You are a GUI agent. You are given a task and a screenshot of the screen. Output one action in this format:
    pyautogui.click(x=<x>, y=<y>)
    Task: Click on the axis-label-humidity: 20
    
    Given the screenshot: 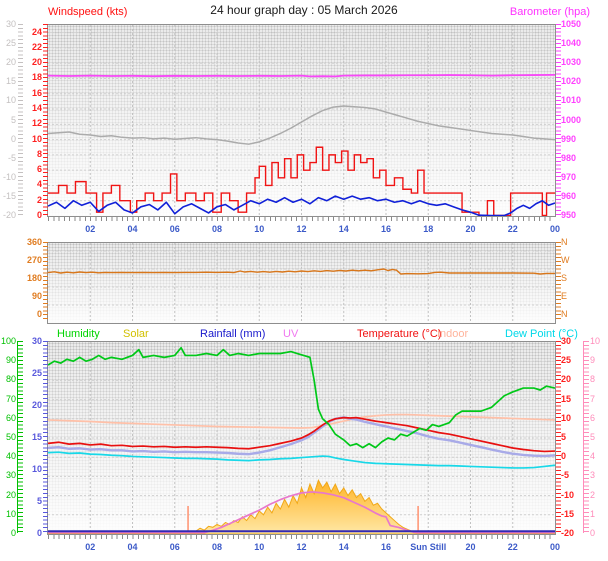 What is the action you would take?
    pyautogui.click(x=10, y=494)
    